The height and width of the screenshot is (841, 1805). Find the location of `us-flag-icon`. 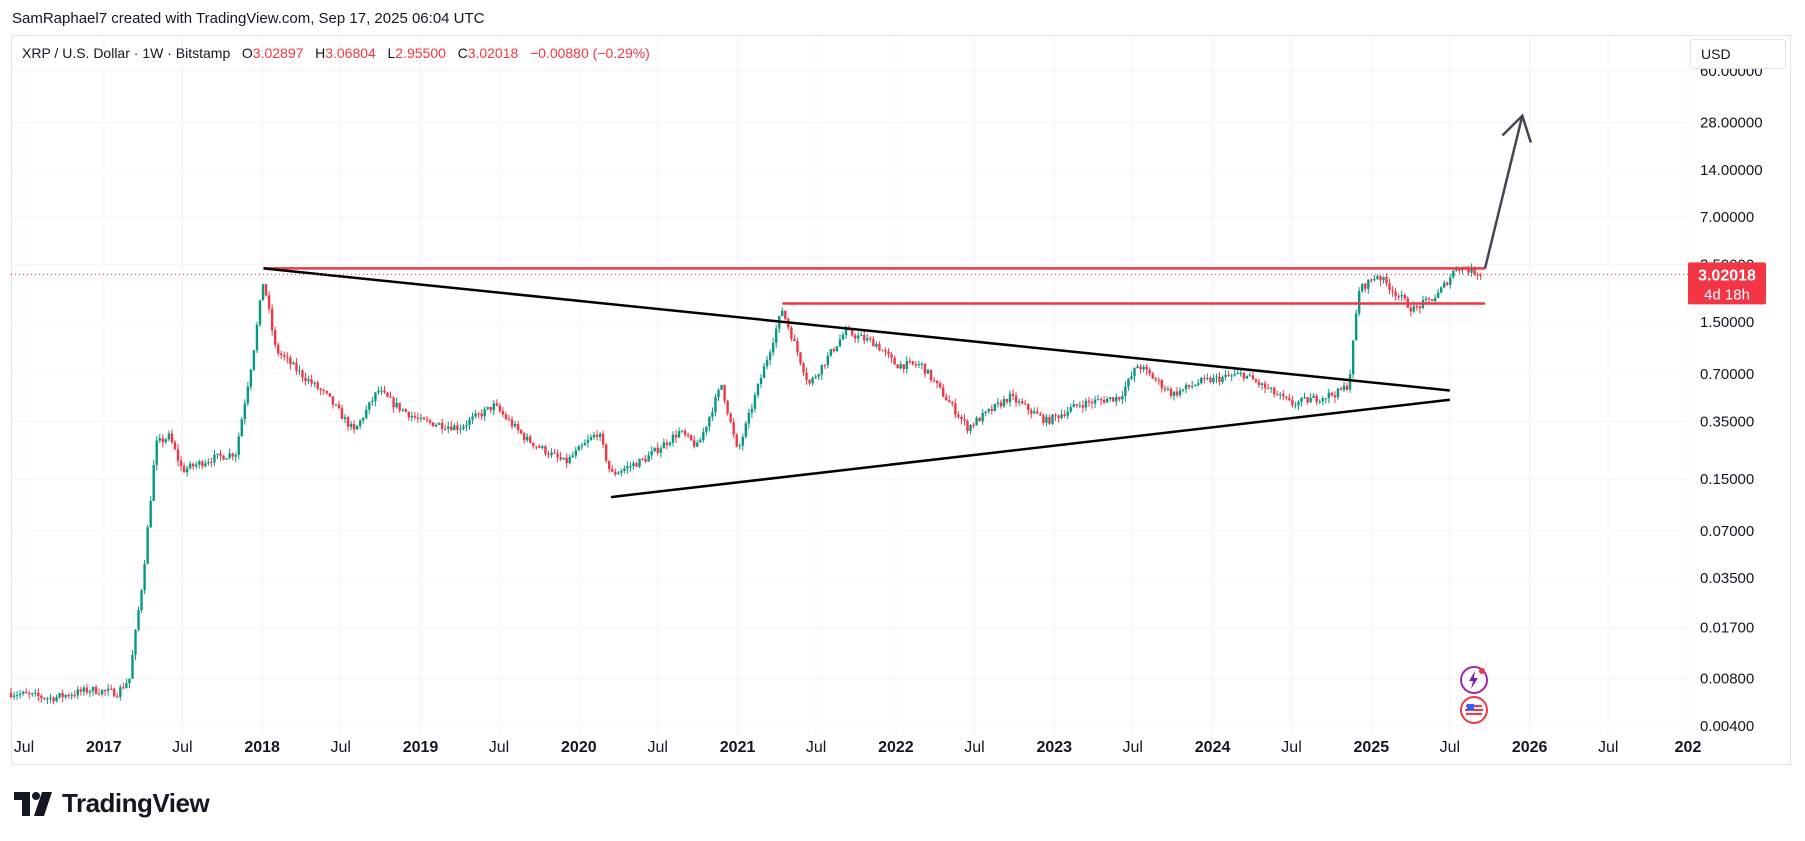

us-flag-icon is located at coordinates (1474, 710).